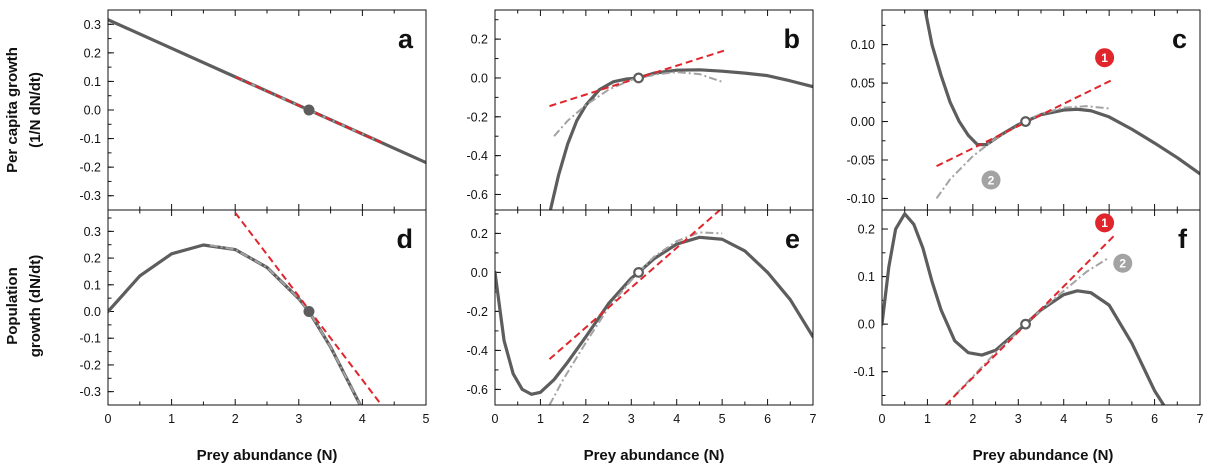 This screenshot has width=1219, height=466. Describe the element at coordinates (477, 195) in the screenshot. I see `y-tick-label: -0.6` at that location.